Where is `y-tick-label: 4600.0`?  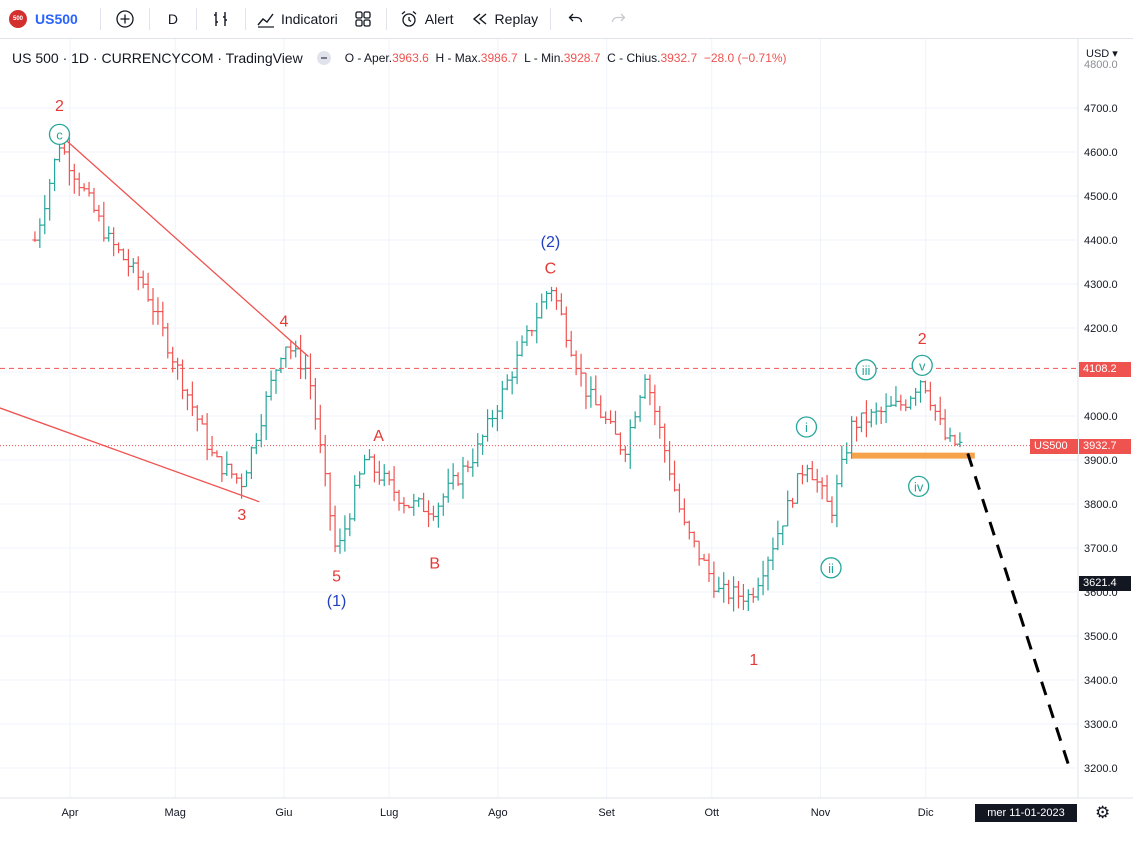
y-tick-label: 4600.0 is located at coordinates (1101, 153).